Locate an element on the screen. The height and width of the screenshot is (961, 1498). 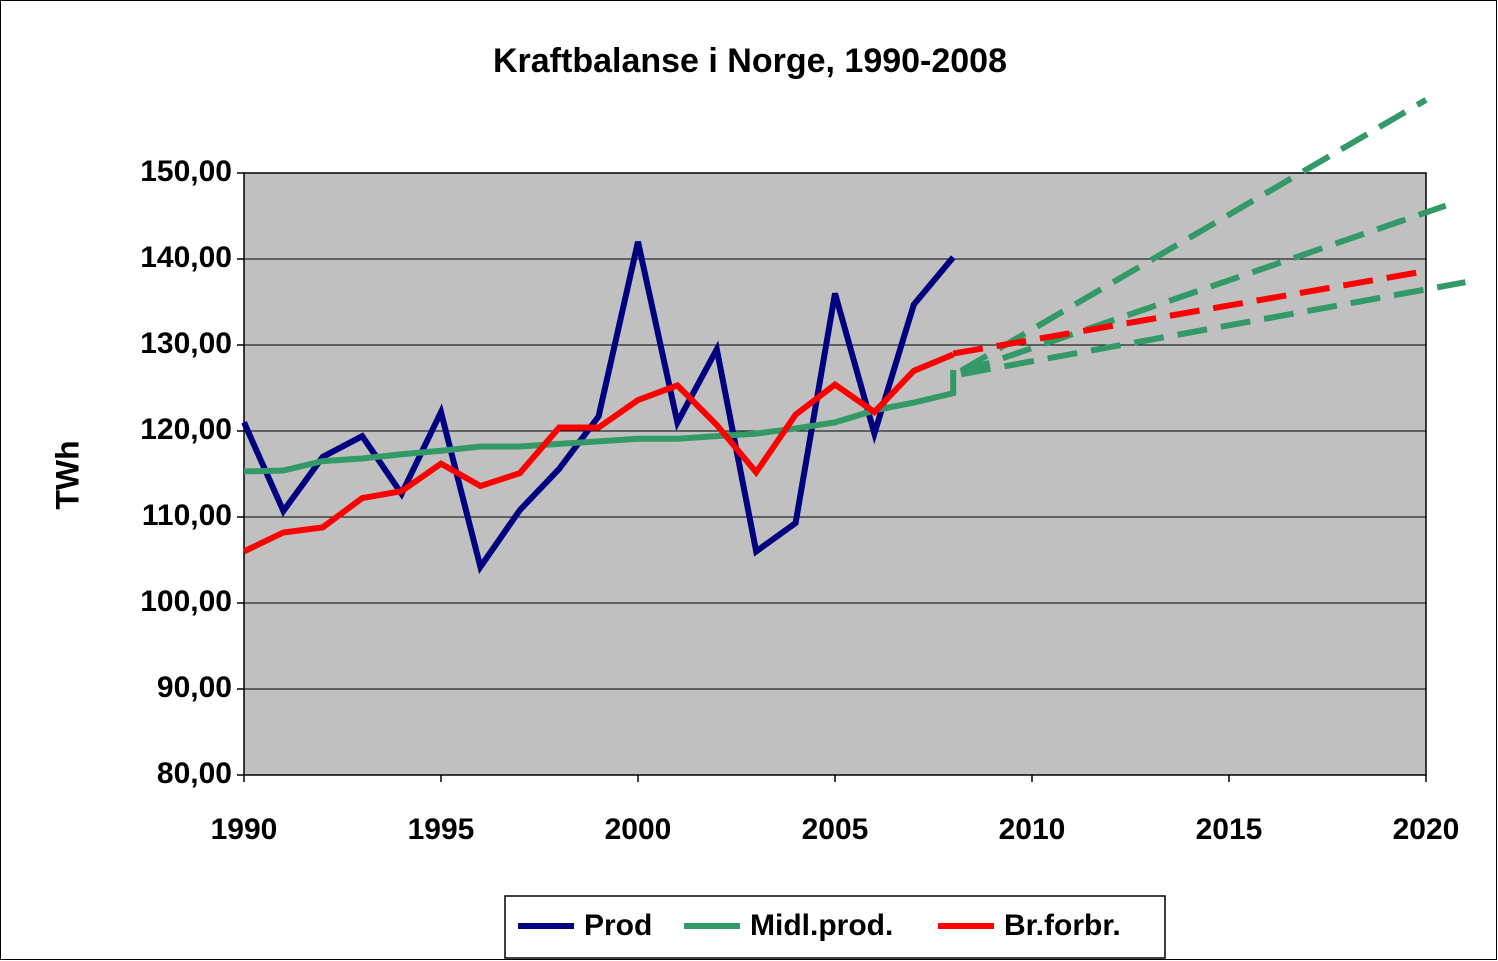
y-tick-label: 110,00 is located at coordinates (187, 515).